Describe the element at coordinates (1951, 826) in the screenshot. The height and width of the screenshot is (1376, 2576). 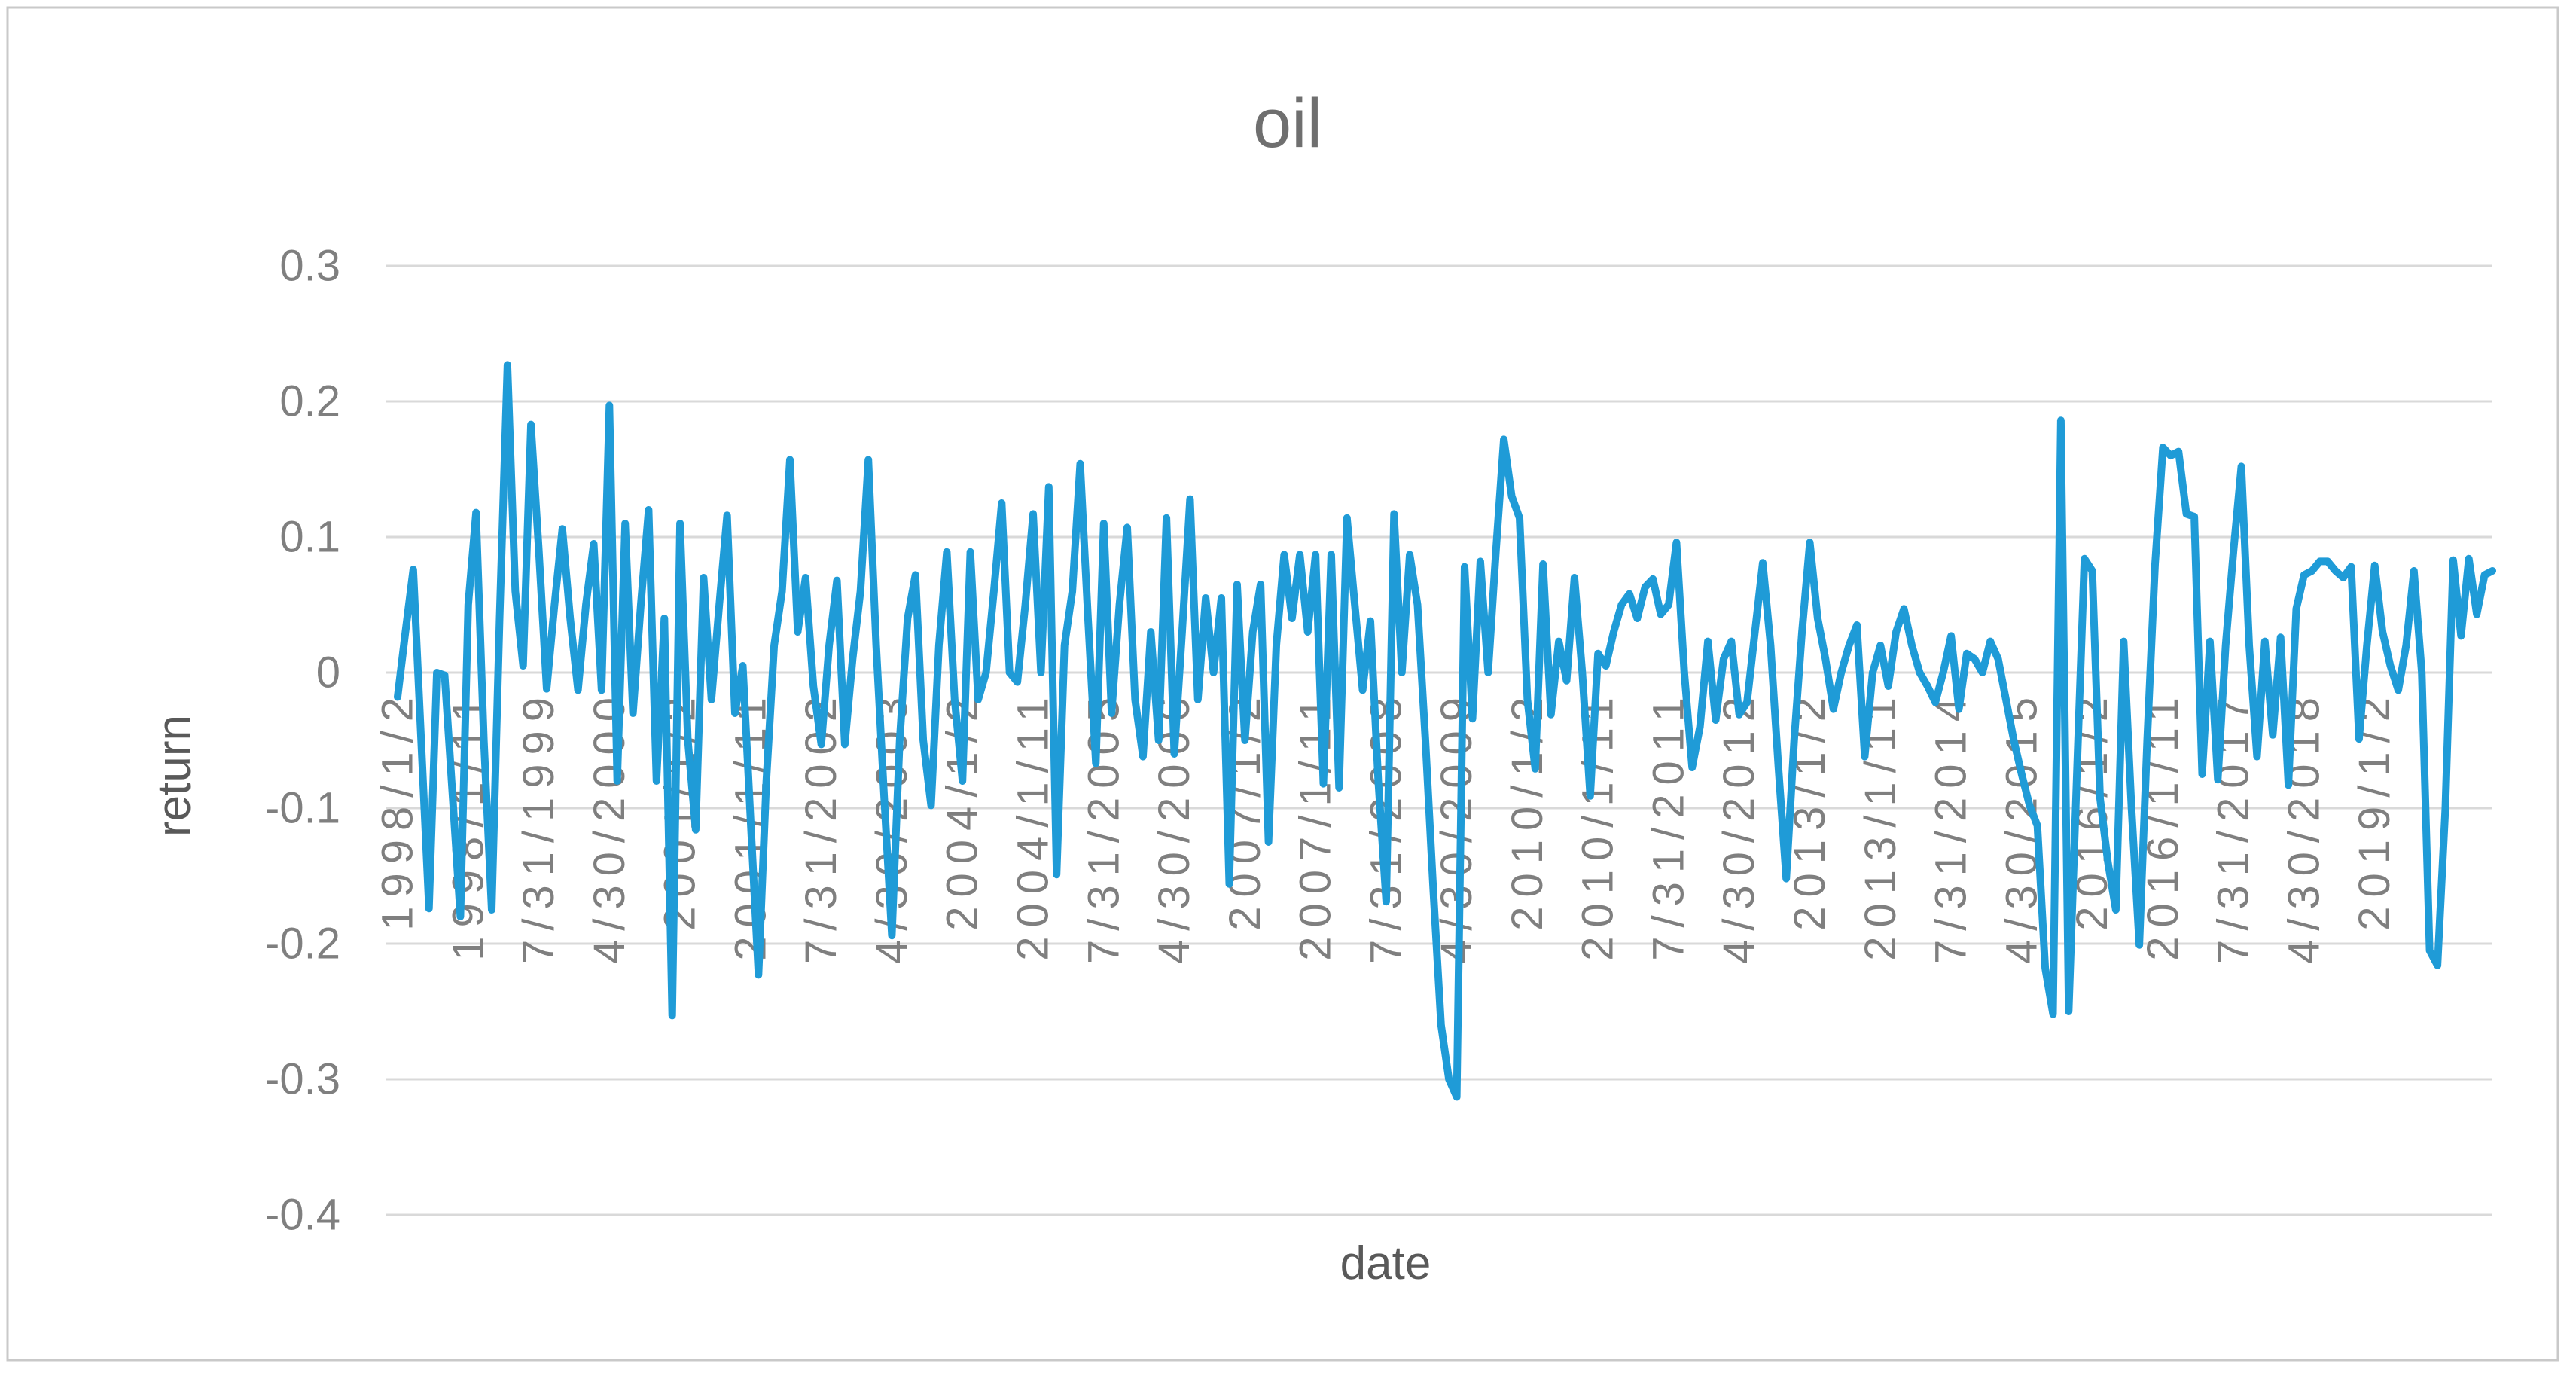
I see `x-tick-label: 7/31/2014` at that location.